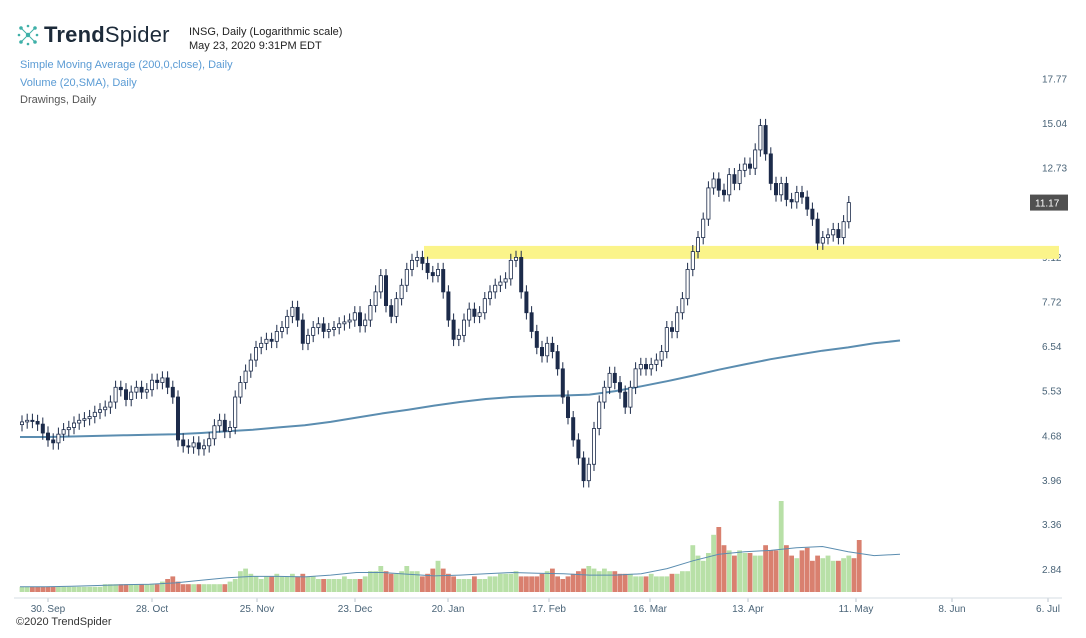 The image size is (1086, 638). I want to click on price-tick-label: 3.36, so click(1052, 525).